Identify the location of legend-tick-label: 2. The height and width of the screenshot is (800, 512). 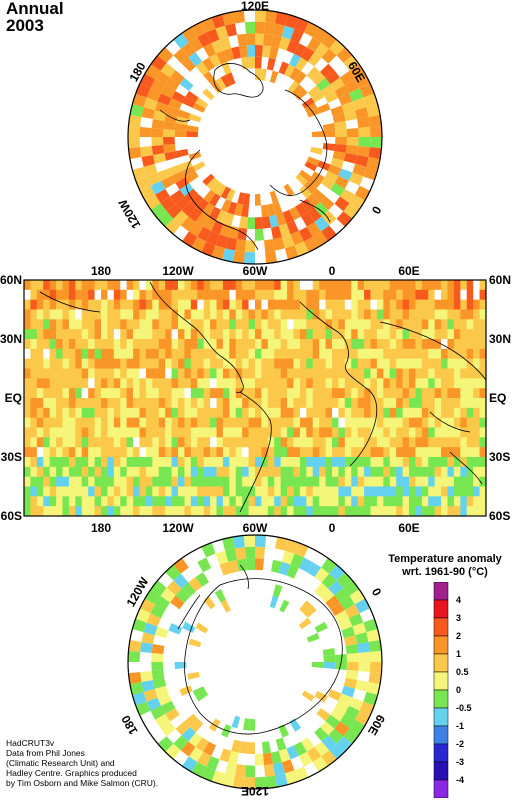
(458, 636).